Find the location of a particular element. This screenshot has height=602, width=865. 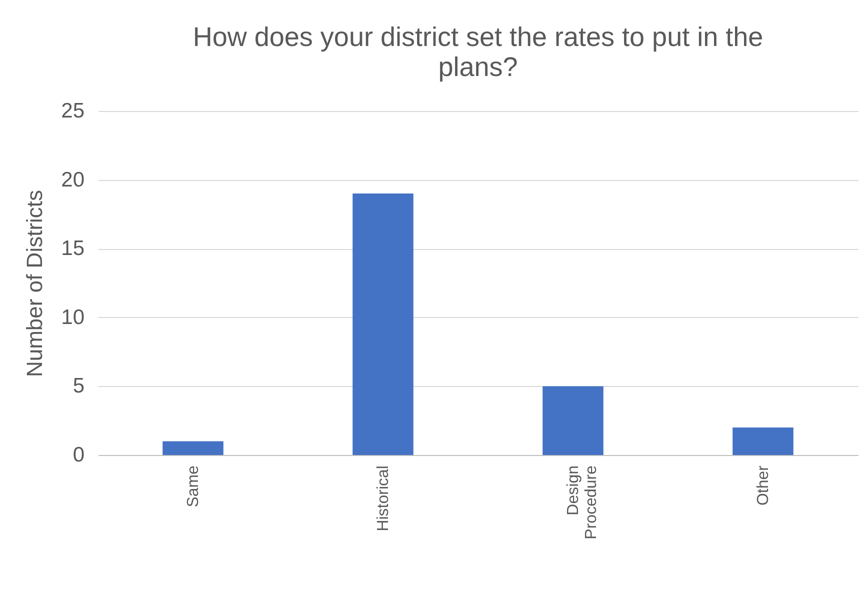

x-tick-label: Other is located at coordinates (763, 485).